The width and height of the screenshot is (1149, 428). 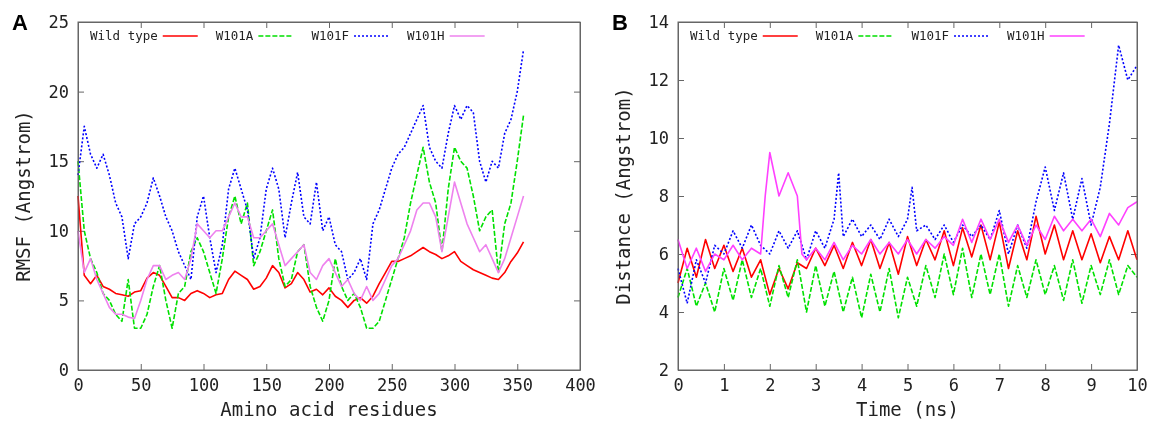 What do you see at coordinates (663, 253) in the screenshot?
I see `y-tick-label: 6` at bounding box center [663, 253].